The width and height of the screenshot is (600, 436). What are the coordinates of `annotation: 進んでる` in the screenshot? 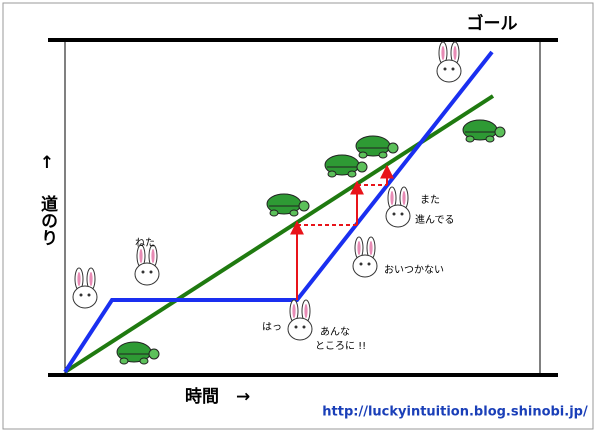 It's located at (435, 220).